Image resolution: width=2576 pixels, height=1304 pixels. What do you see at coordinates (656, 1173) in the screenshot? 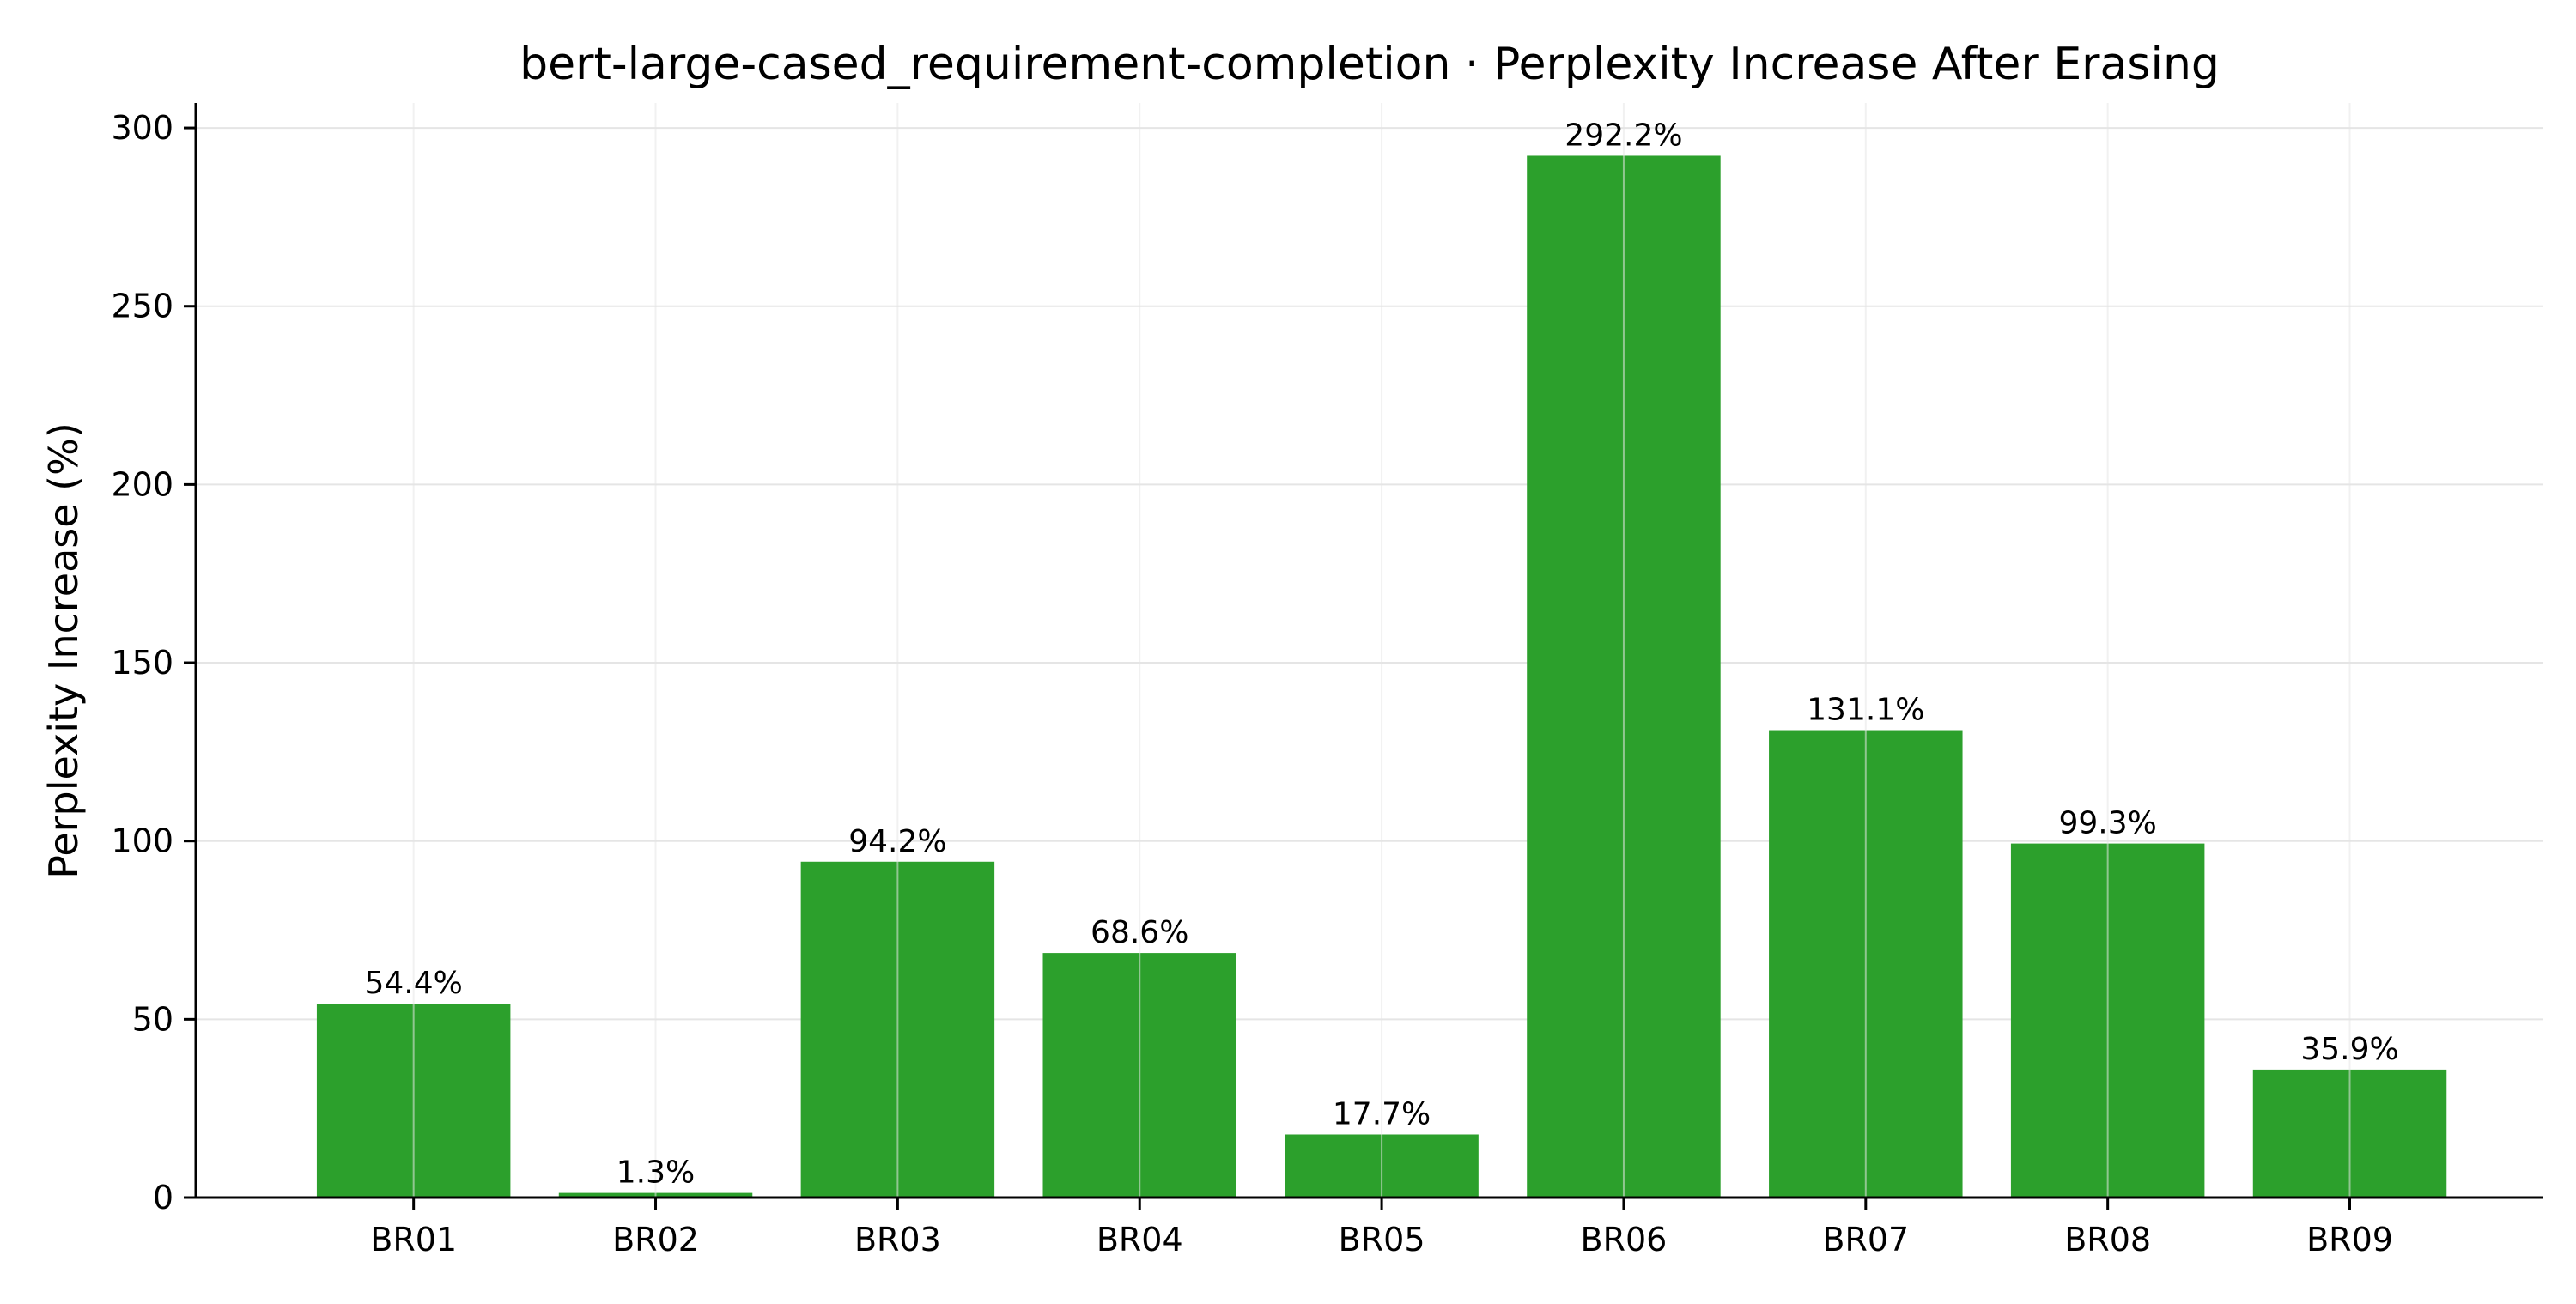
I see `bar-value-label: 1.3%` at bounding box center [656, 1173].